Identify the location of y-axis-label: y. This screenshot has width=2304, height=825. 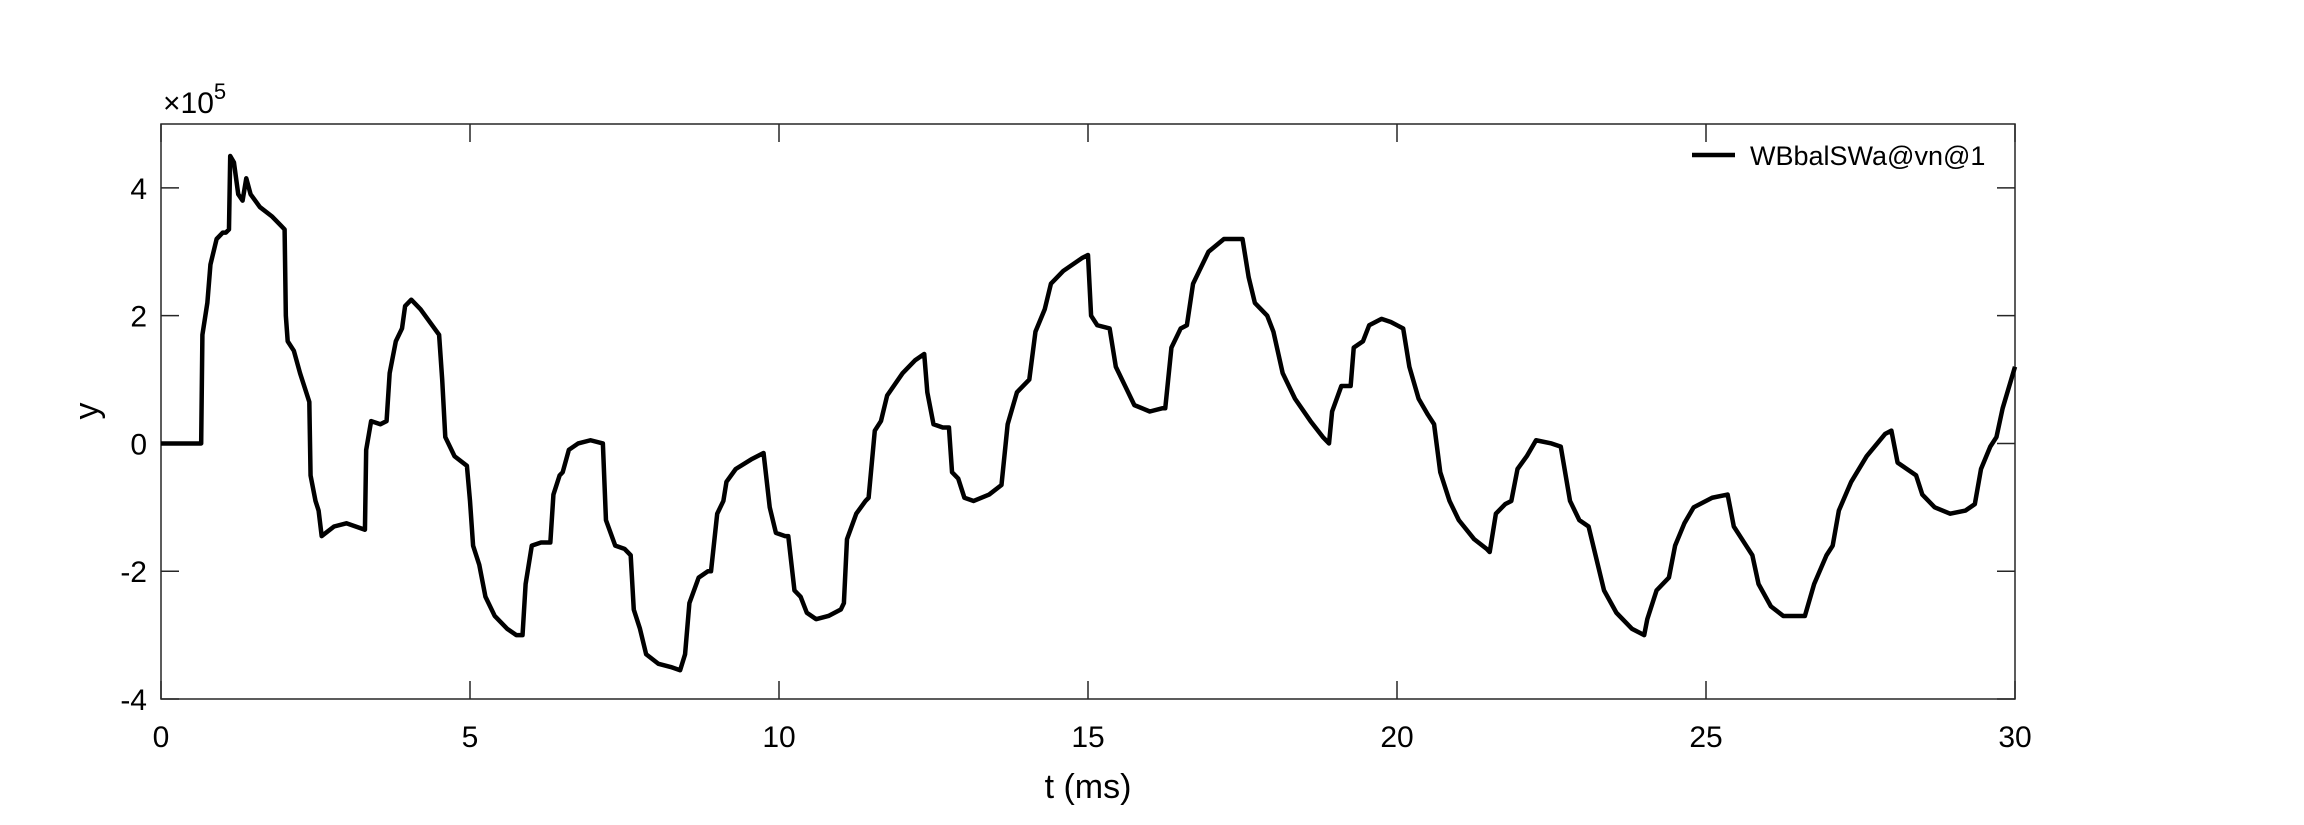
(87, 411).